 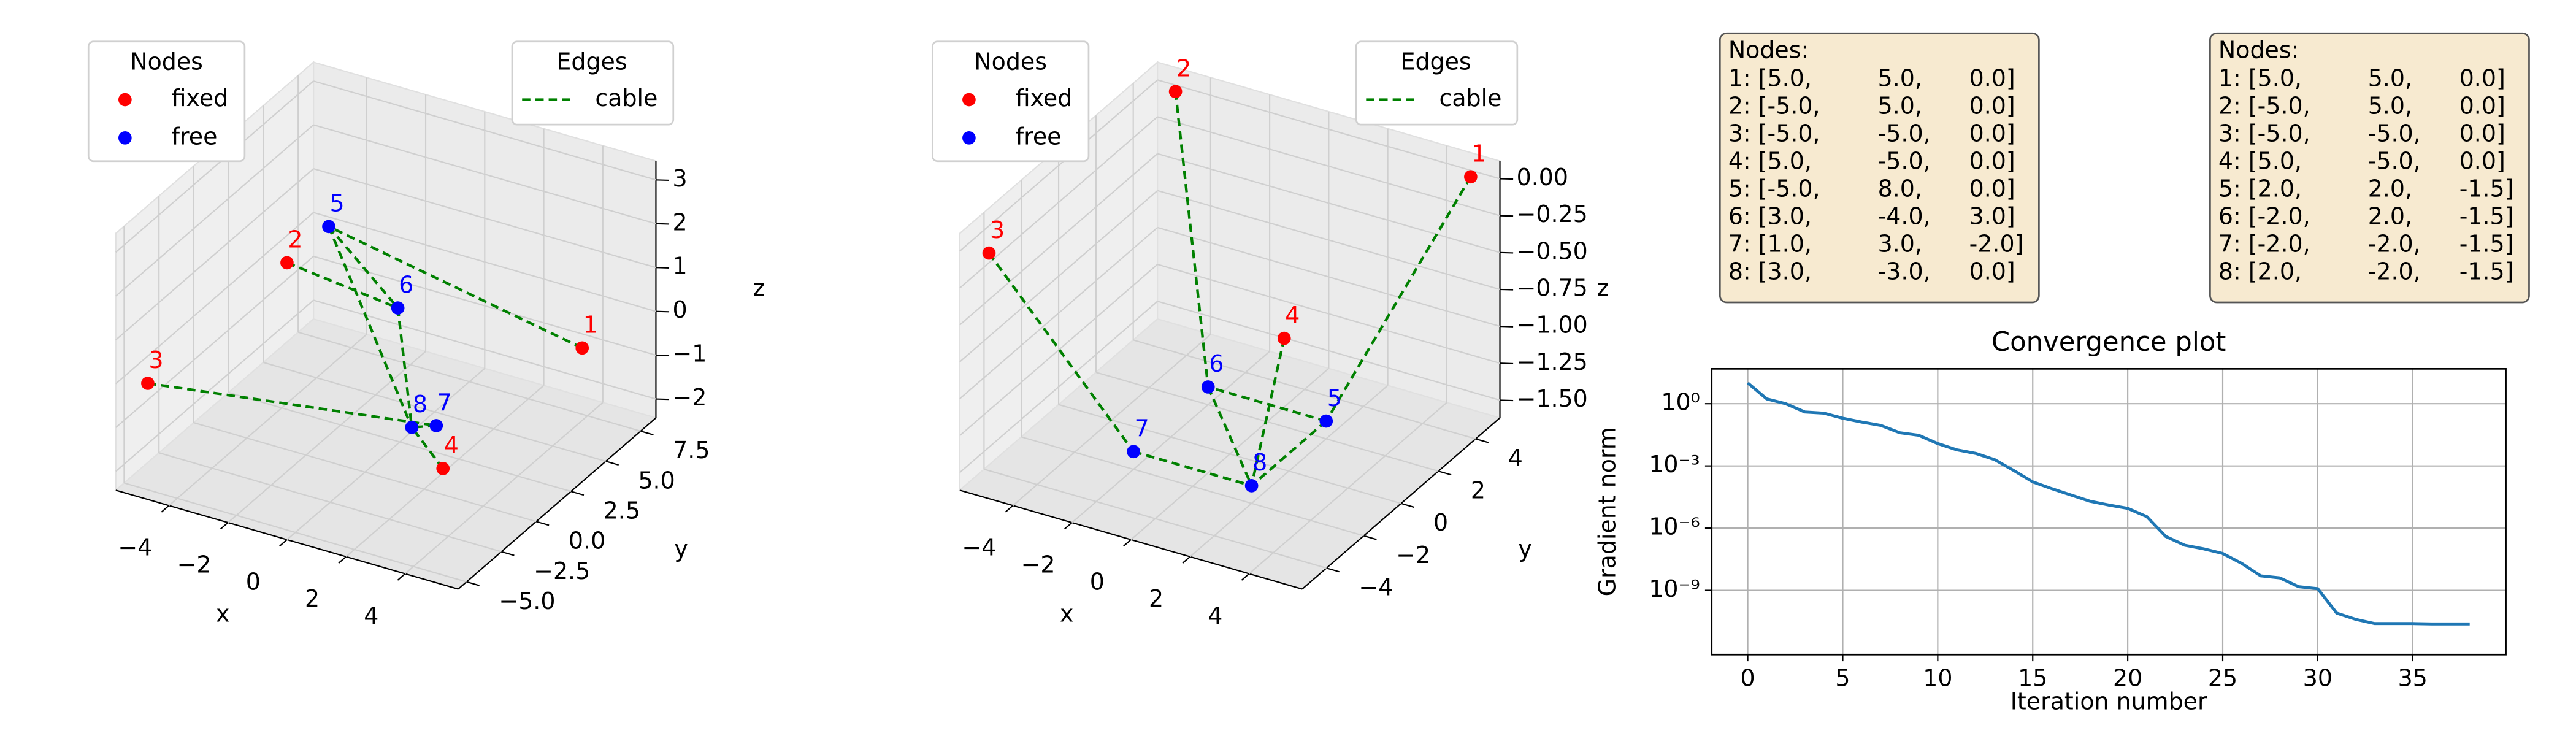 I want to click on text-box-cell: 6: [3.0,, so click(x=1770, y=215).